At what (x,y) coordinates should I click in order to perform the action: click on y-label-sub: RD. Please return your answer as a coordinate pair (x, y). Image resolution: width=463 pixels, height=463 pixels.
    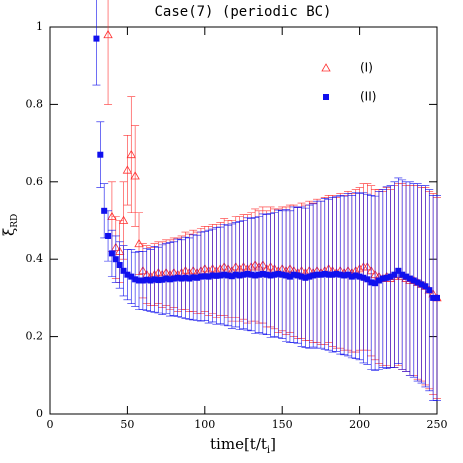
    Looking at the image, I should click on (15, 221).